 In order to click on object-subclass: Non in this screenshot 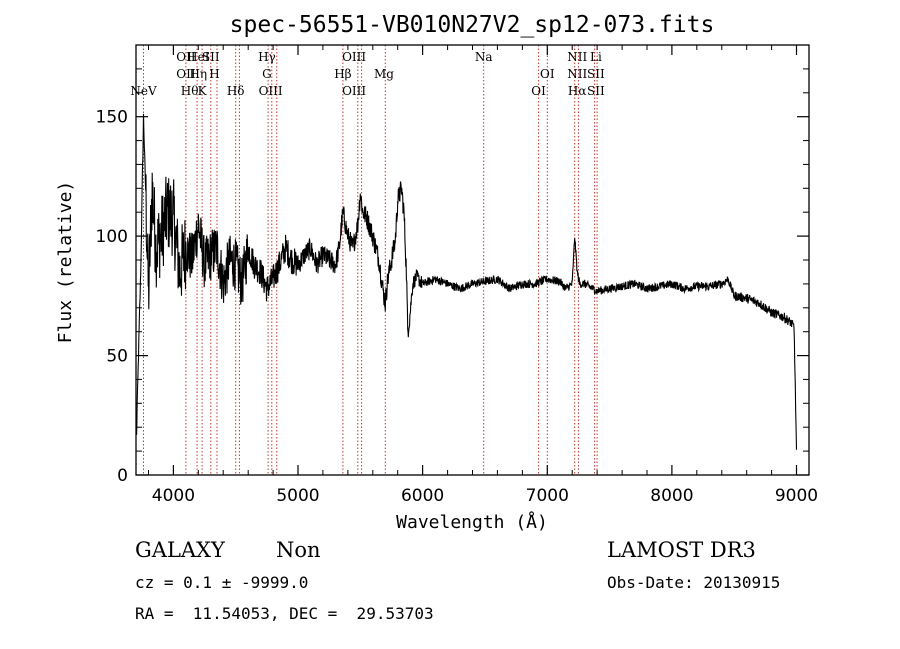, I will do `click(298, 550)`.